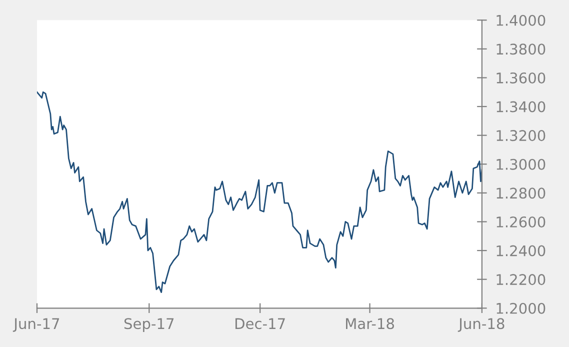 The width and height of the screenshot is (569, 347). Describe the element at coordinates (149, 325) in the screenshot. I see `x-tick-label: Sep-17` at that location.